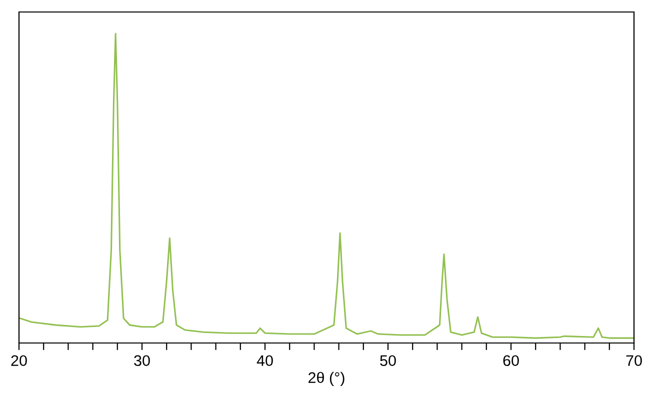 The image size is (653, 399). I want to click on x-tick-label: 60, so click(511, 360).